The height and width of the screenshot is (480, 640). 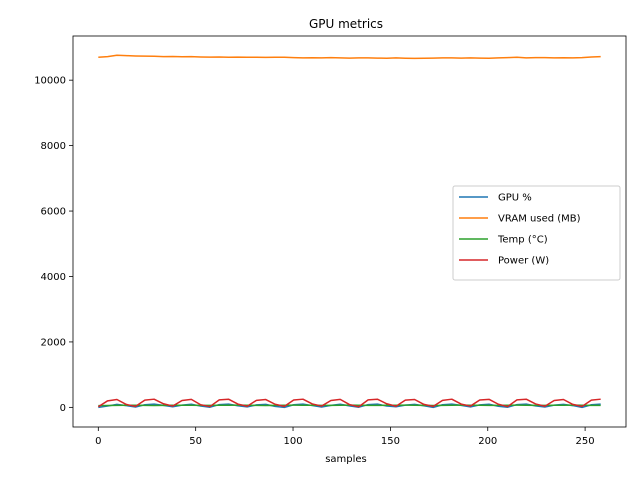 I want to click on legend-label-0: GPU %, so click(x=515, y=198).